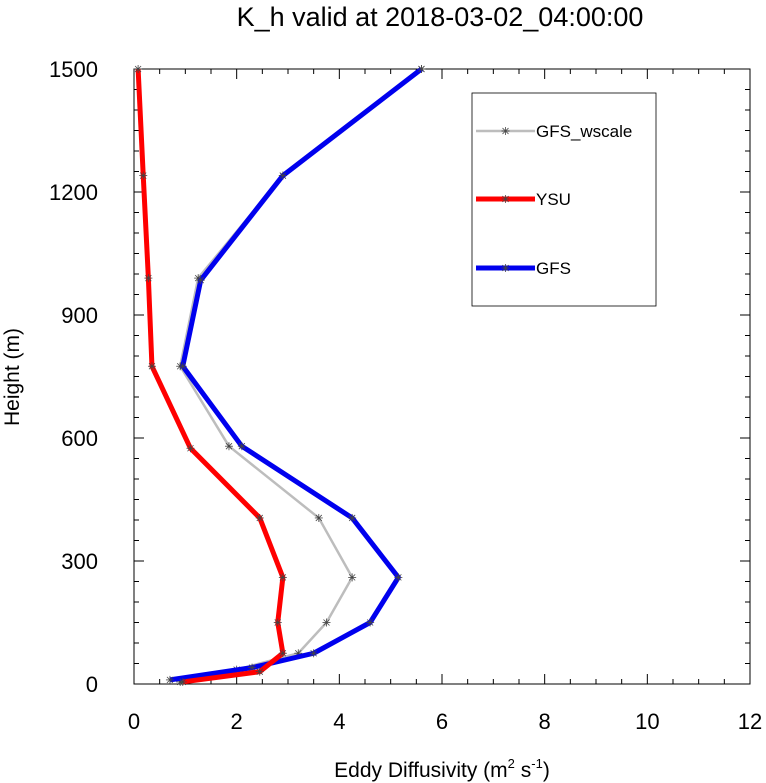 The height and width of the screenshot is (783, 766). I want to click on legend-label: GFS_wscale, so click(584, 131).